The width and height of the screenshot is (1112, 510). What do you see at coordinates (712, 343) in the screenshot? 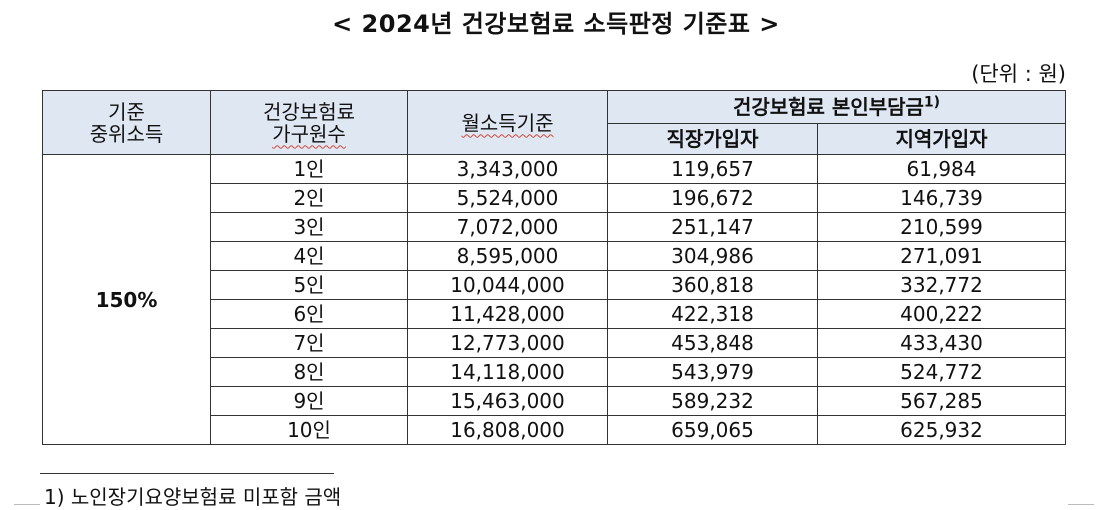
I see `cell-employee: 453,848` at bounding box center [712, 343].